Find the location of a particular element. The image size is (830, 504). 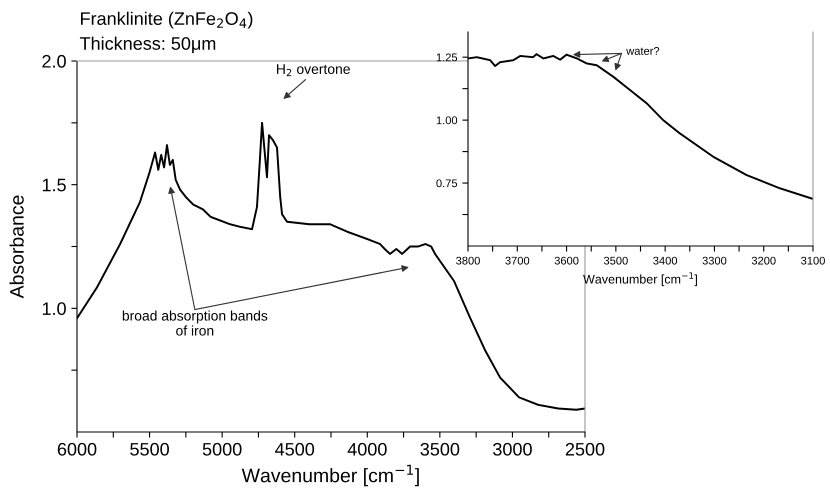

y-tick-label: 1.0 is located at coordinates (54, 309).